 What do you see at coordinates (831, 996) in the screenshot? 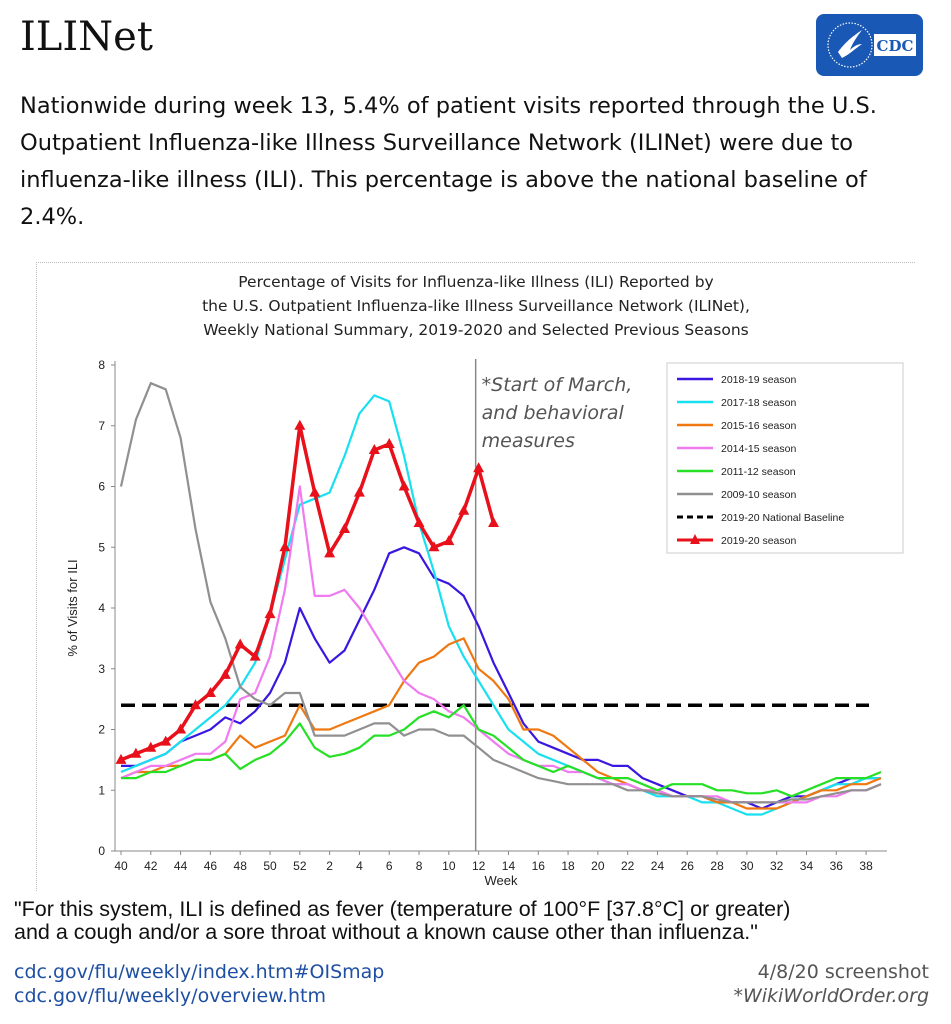
I see `source-credit: *WikiWorldOrder.org` at bounding box center [831, 996].